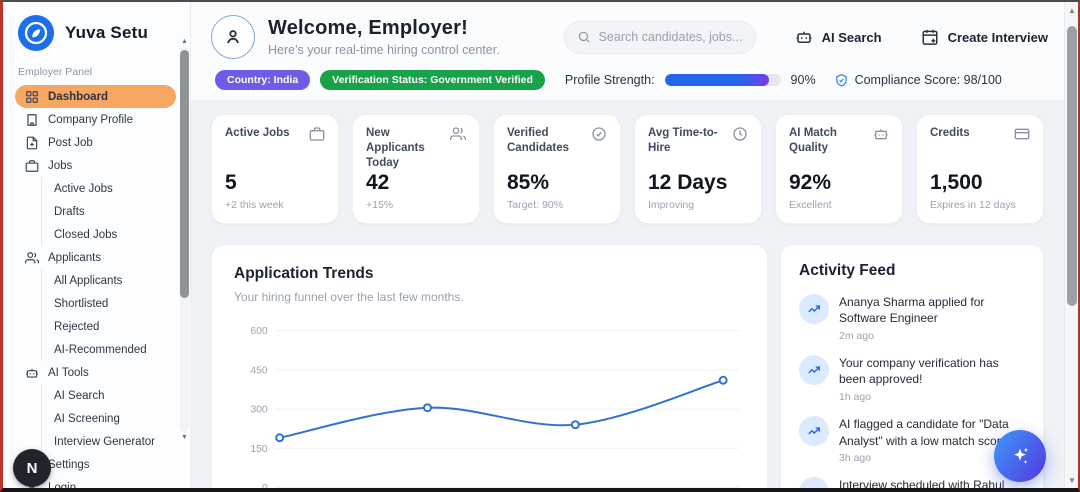  I want to click on compliance-score: Compliance Score: 98/100, so click(918, 80).